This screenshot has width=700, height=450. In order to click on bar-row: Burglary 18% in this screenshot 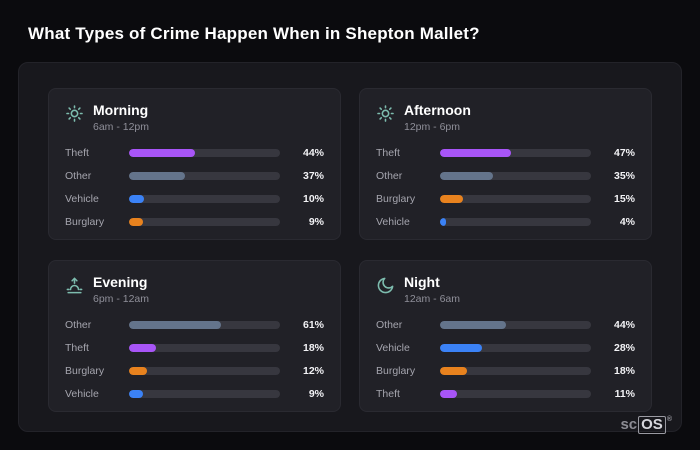, I will do `click(505, 371)`.